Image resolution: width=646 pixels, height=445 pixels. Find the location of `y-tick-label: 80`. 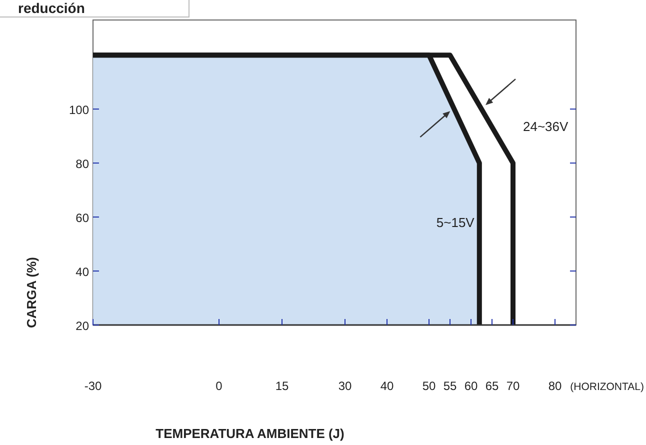

y-tick-label: 80 is located at coordinates (83, 164).